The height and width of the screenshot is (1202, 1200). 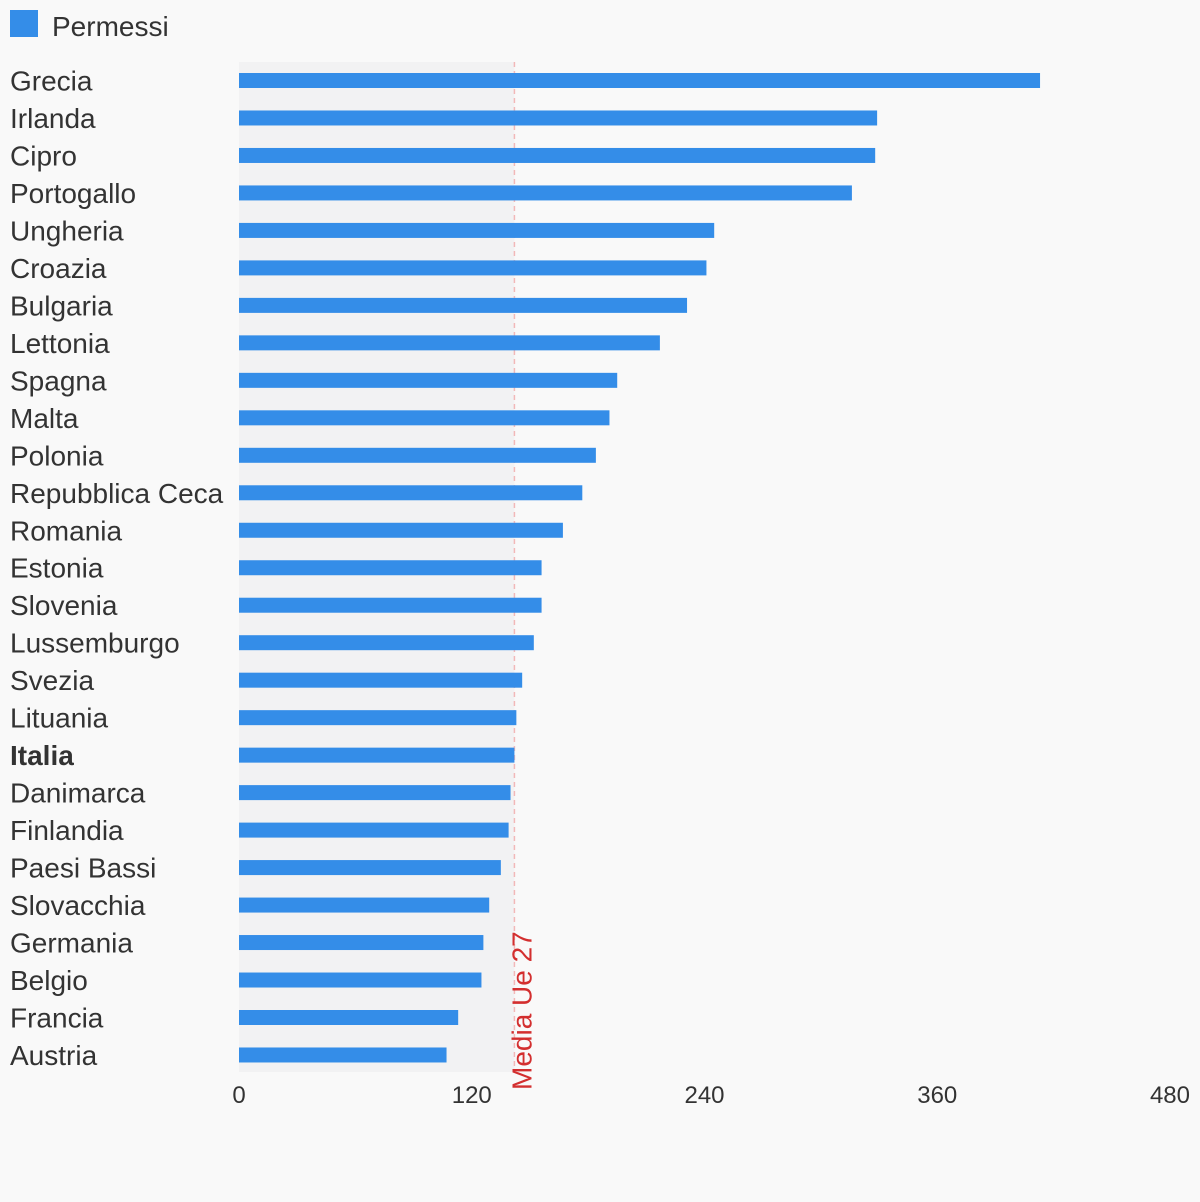 I want to click on x-tick-label: 240, so click(x=704, y=1095).